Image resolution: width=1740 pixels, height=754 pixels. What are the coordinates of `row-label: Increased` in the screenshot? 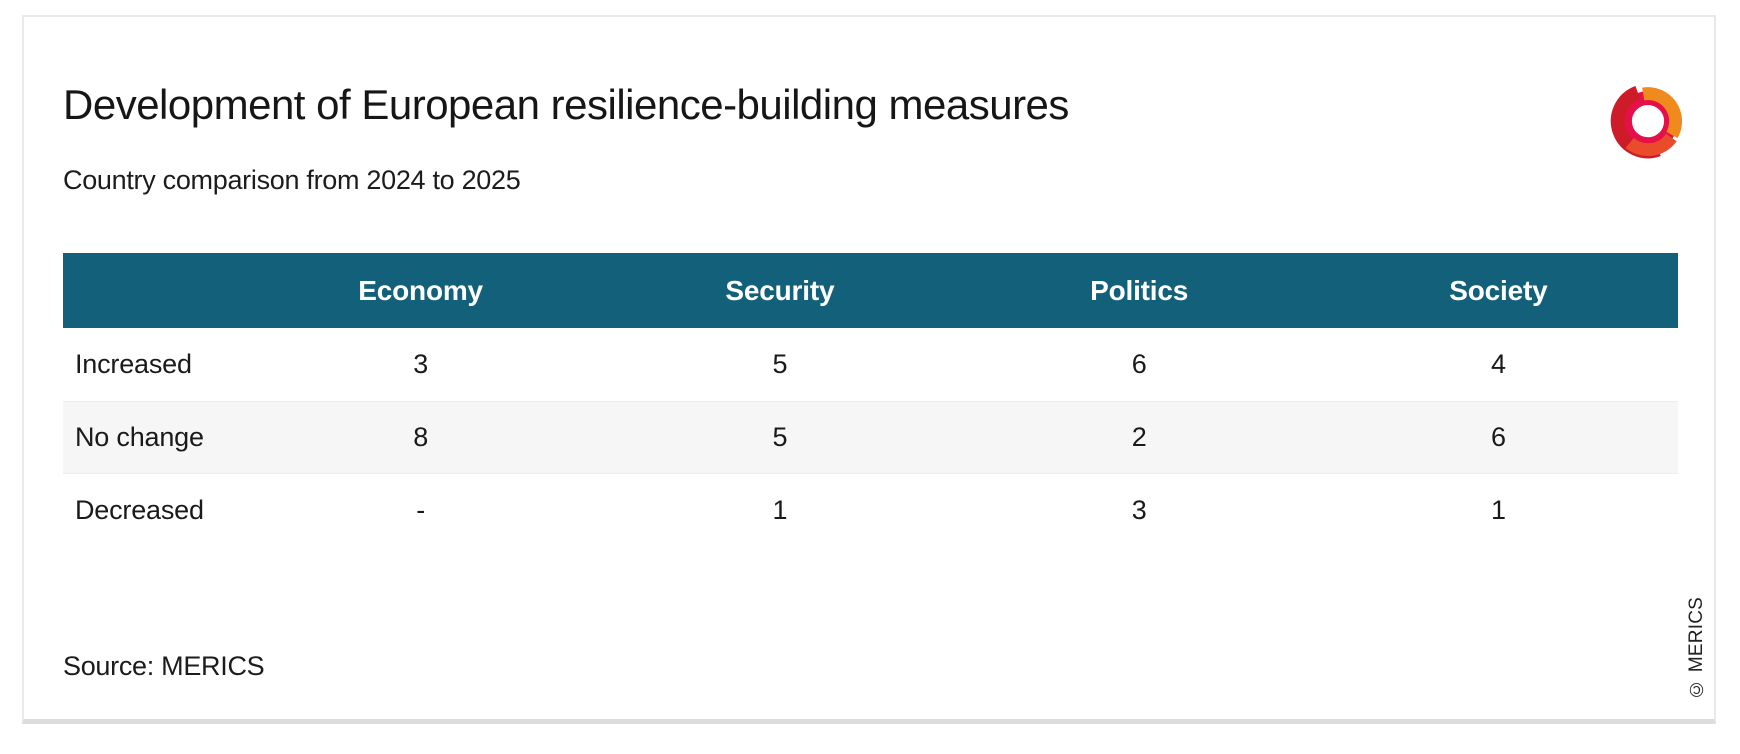 It's located at (133, 364).